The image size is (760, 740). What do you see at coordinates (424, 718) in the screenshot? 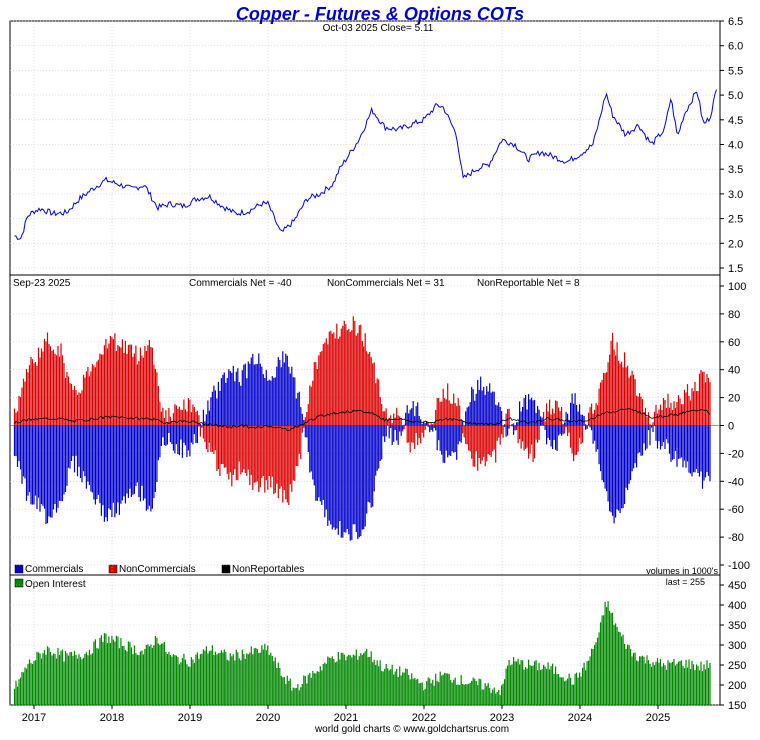
I see `x-tick-label: 2022` at bounding box center [424, 718].